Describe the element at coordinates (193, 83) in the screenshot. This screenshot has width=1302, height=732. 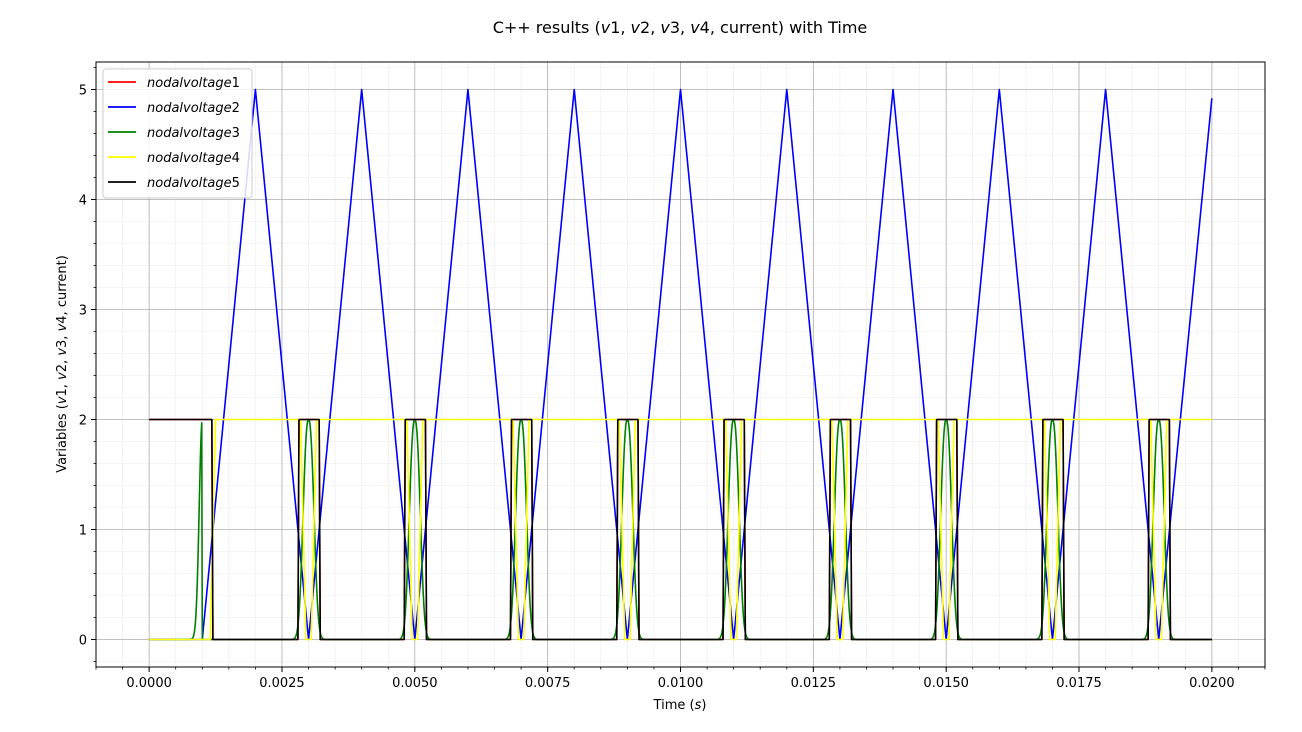
I see `legend-label: nodalvoltage1` at that location.